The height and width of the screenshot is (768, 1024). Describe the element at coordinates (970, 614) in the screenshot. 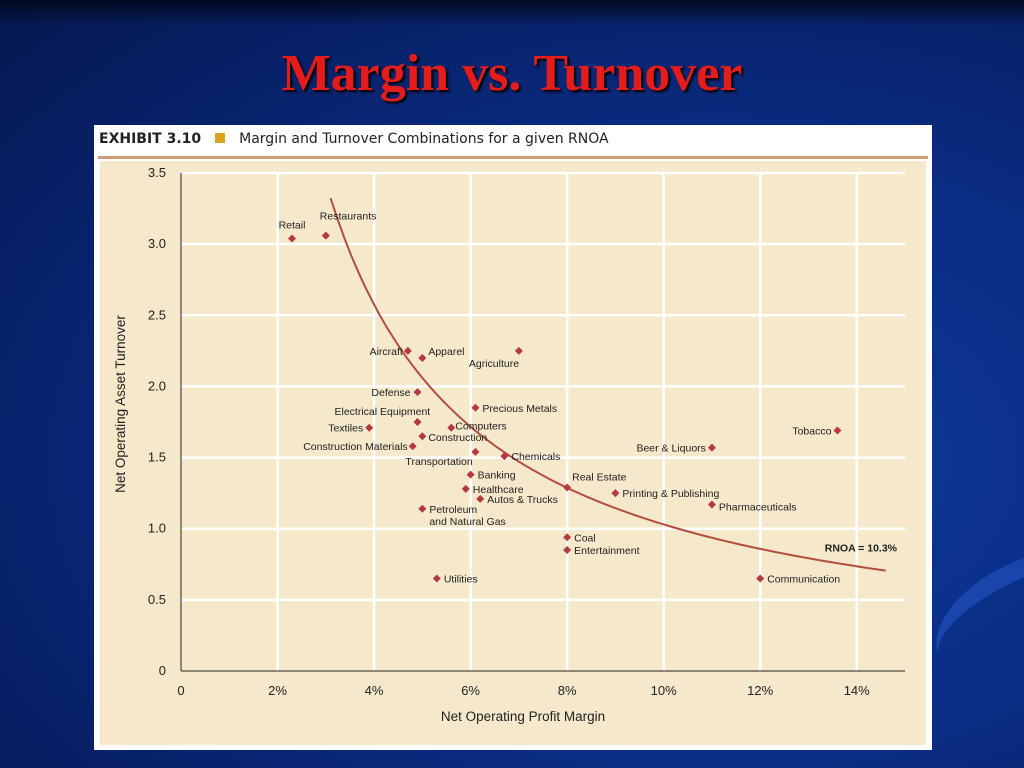

I see `decorative-swoosh` at that location.